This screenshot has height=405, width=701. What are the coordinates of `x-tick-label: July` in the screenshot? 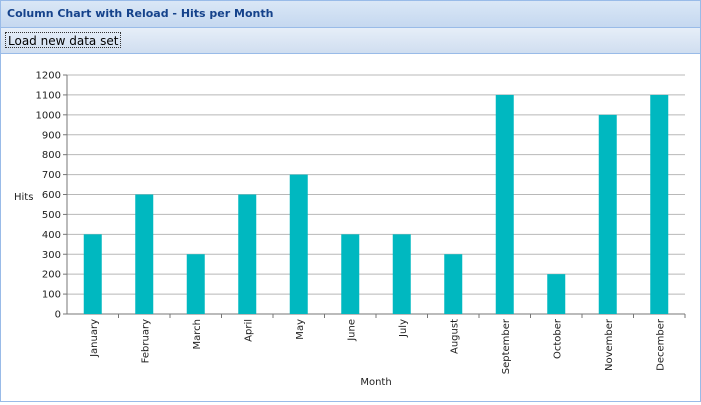 It's located at (403, 328).